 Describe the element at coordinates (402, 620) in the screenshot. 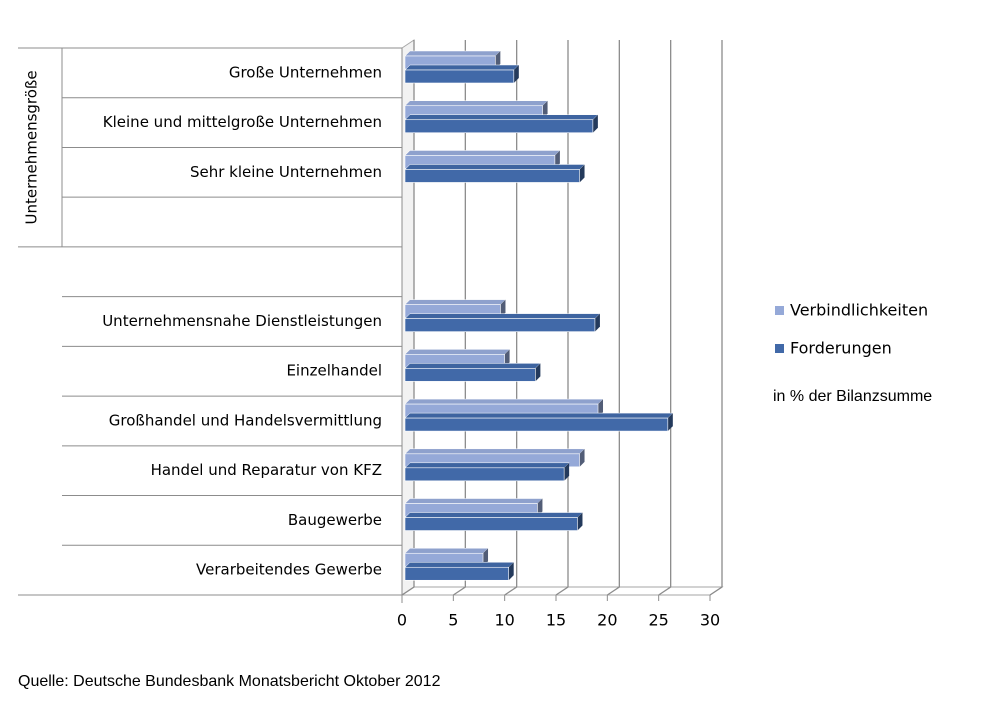

I see `x-tick-label: 0` at that location.